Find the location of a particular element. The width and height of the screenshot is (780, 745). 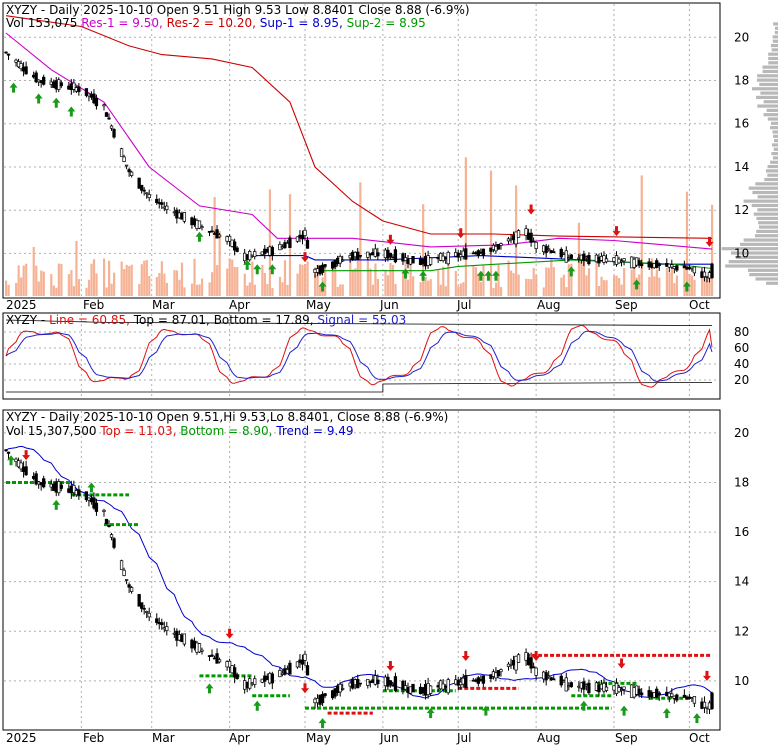

stoch-line-label: Line = 60.85, is located at coordinates (89, 320).